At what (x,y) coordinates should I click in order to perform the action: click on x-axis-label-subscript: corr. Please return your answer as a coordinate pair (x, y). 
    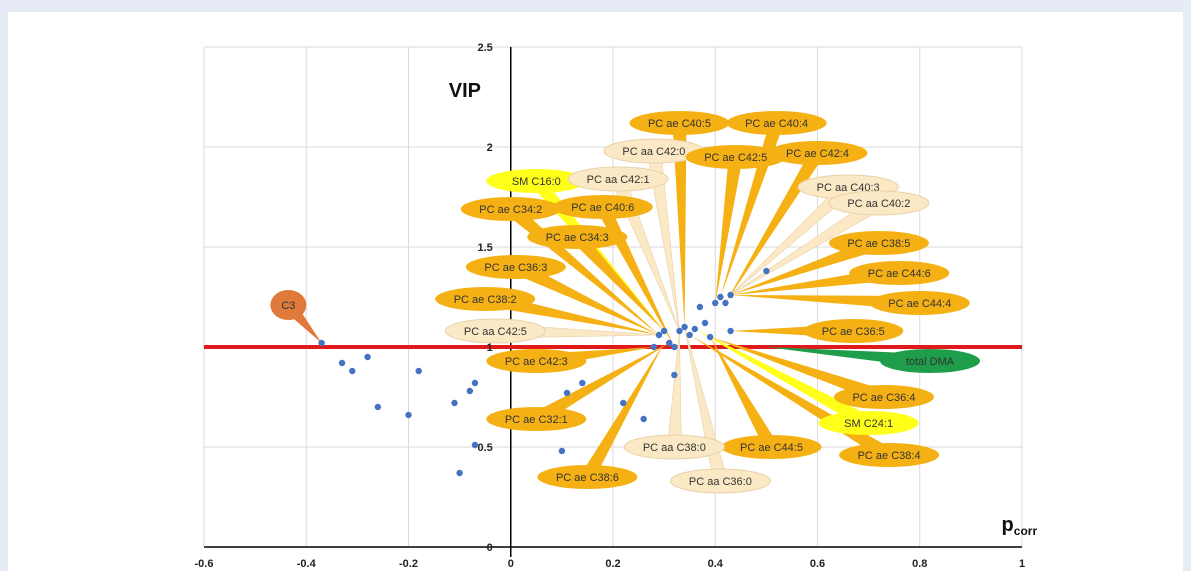
    Looking at the image, I should click on (1026, 531).